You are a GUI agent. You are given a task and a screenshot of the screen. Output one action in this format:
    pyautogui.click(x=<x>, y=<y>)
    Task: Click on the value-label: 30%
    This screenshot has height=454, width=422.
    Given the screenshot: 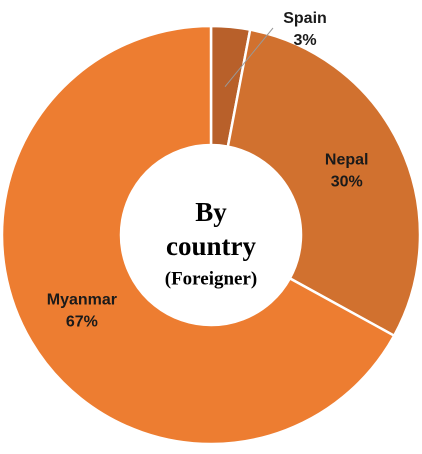 What is the action you would take?
    pyautogui.click(x=347, y=181)
    